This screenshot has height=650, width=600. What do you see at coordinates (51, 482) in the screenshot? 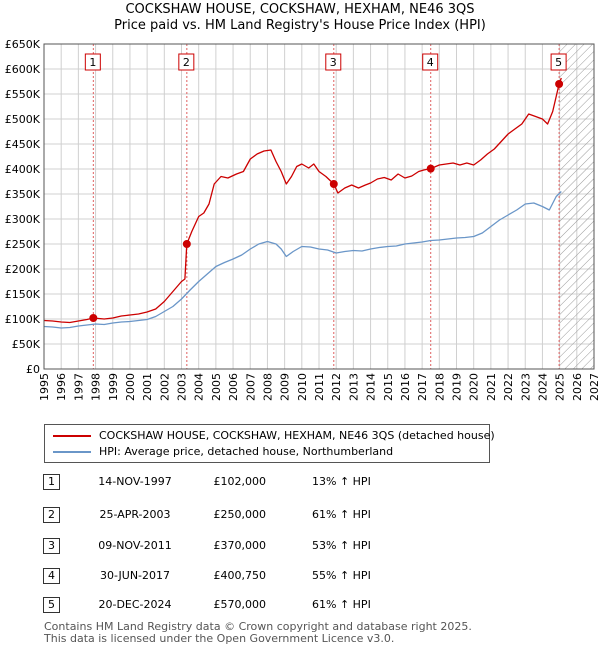
I see `sale-number-badge: 1` at bounding box center [51, 482].